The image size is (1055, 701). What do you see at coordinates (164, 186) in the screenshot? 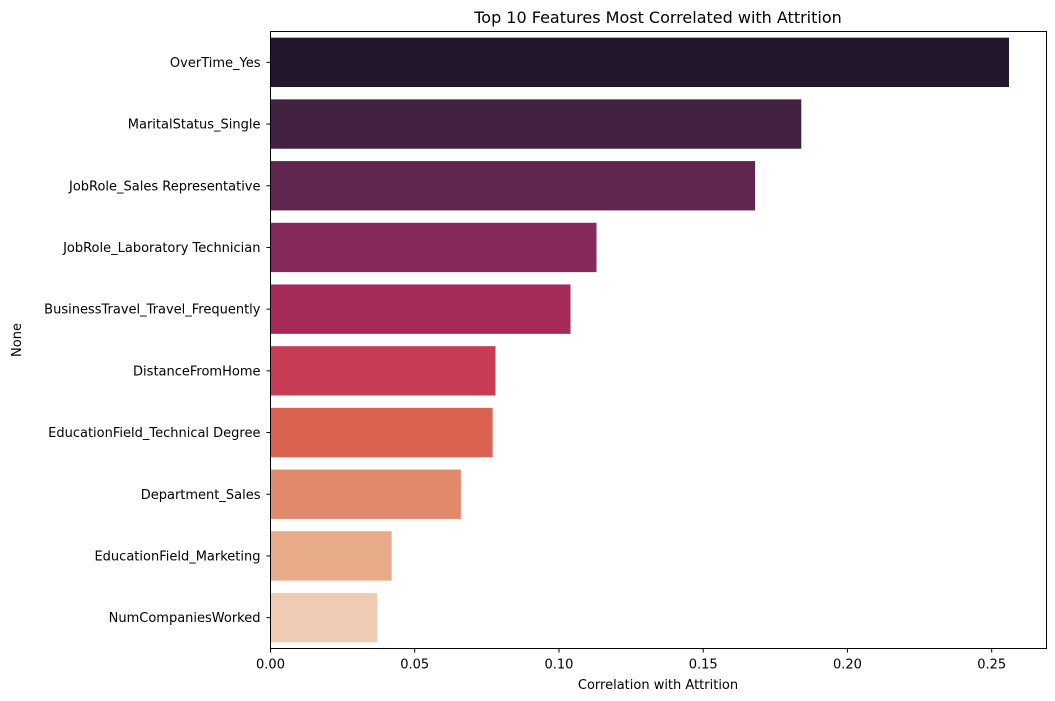
I see `y-tick-label: JobRole_Sales Representative` at bounding box center [164, 186].